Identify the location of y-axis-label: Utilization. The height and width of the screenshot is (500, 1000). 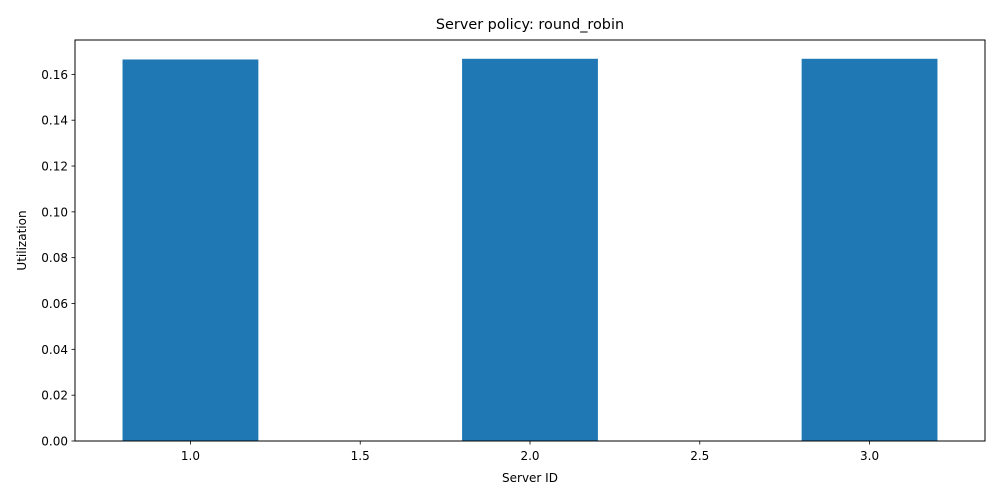
(22, 240).